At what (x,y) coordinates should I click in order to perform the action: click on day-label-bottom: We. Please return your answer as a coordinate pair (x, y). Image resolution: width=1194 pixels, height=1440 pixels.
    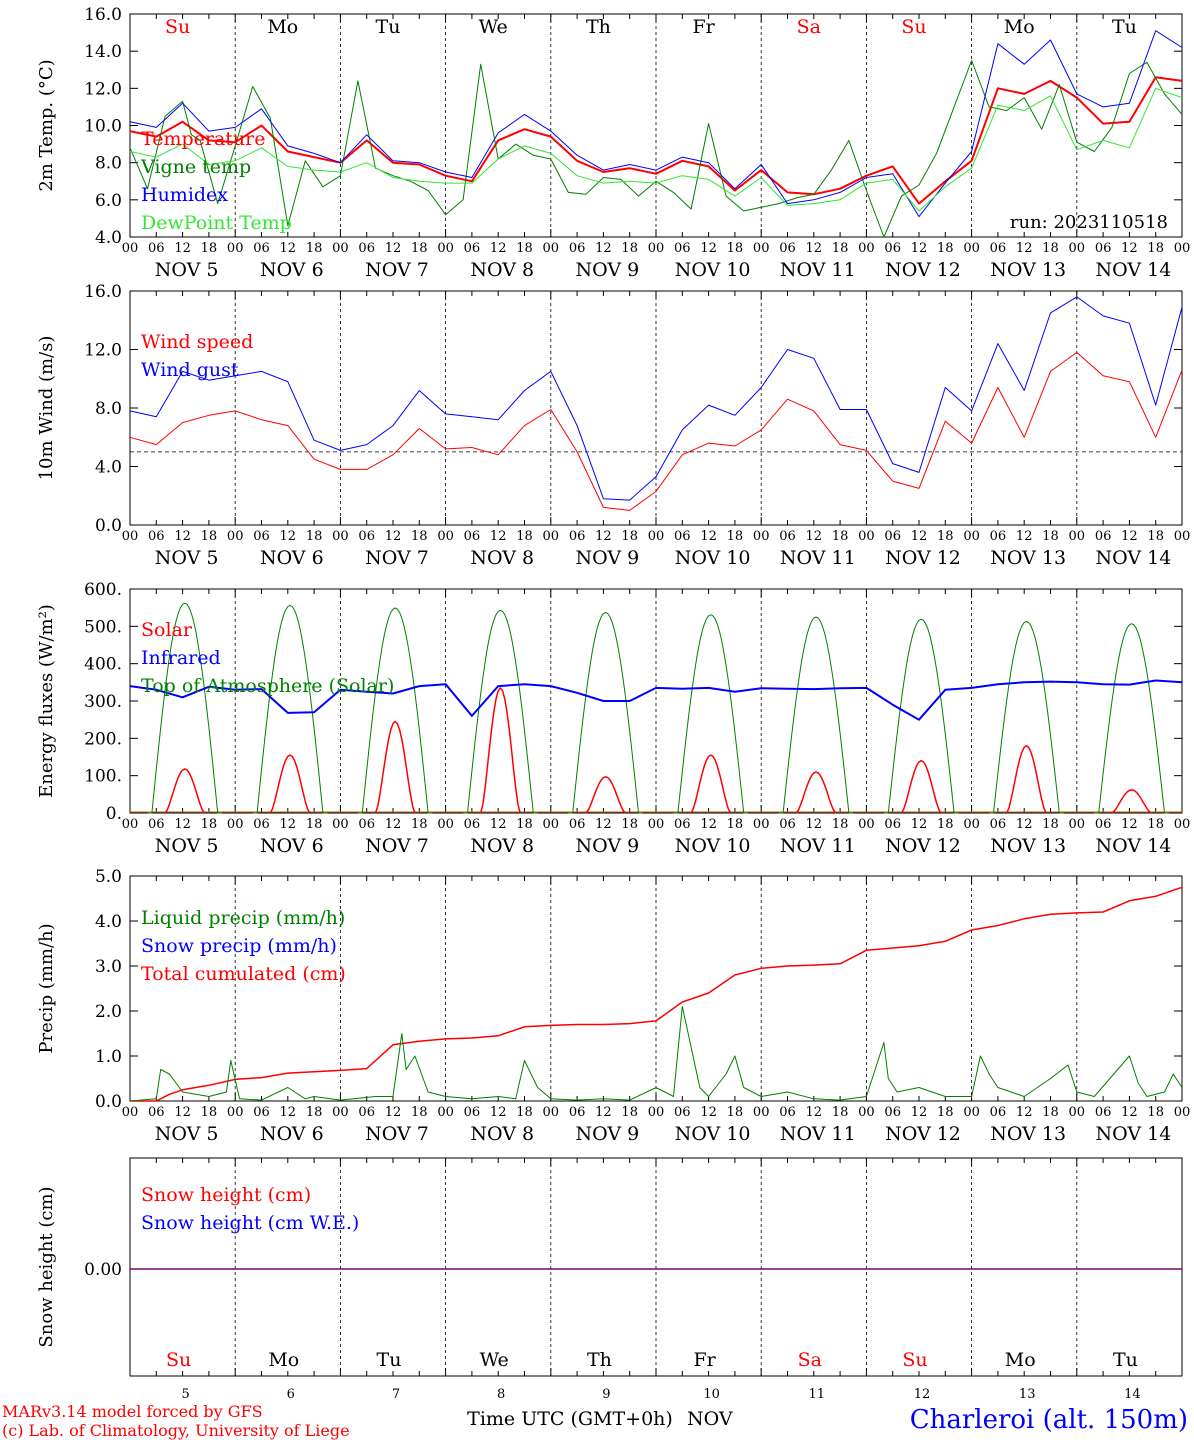
    Looking at the image, I should click on (494, 1360).